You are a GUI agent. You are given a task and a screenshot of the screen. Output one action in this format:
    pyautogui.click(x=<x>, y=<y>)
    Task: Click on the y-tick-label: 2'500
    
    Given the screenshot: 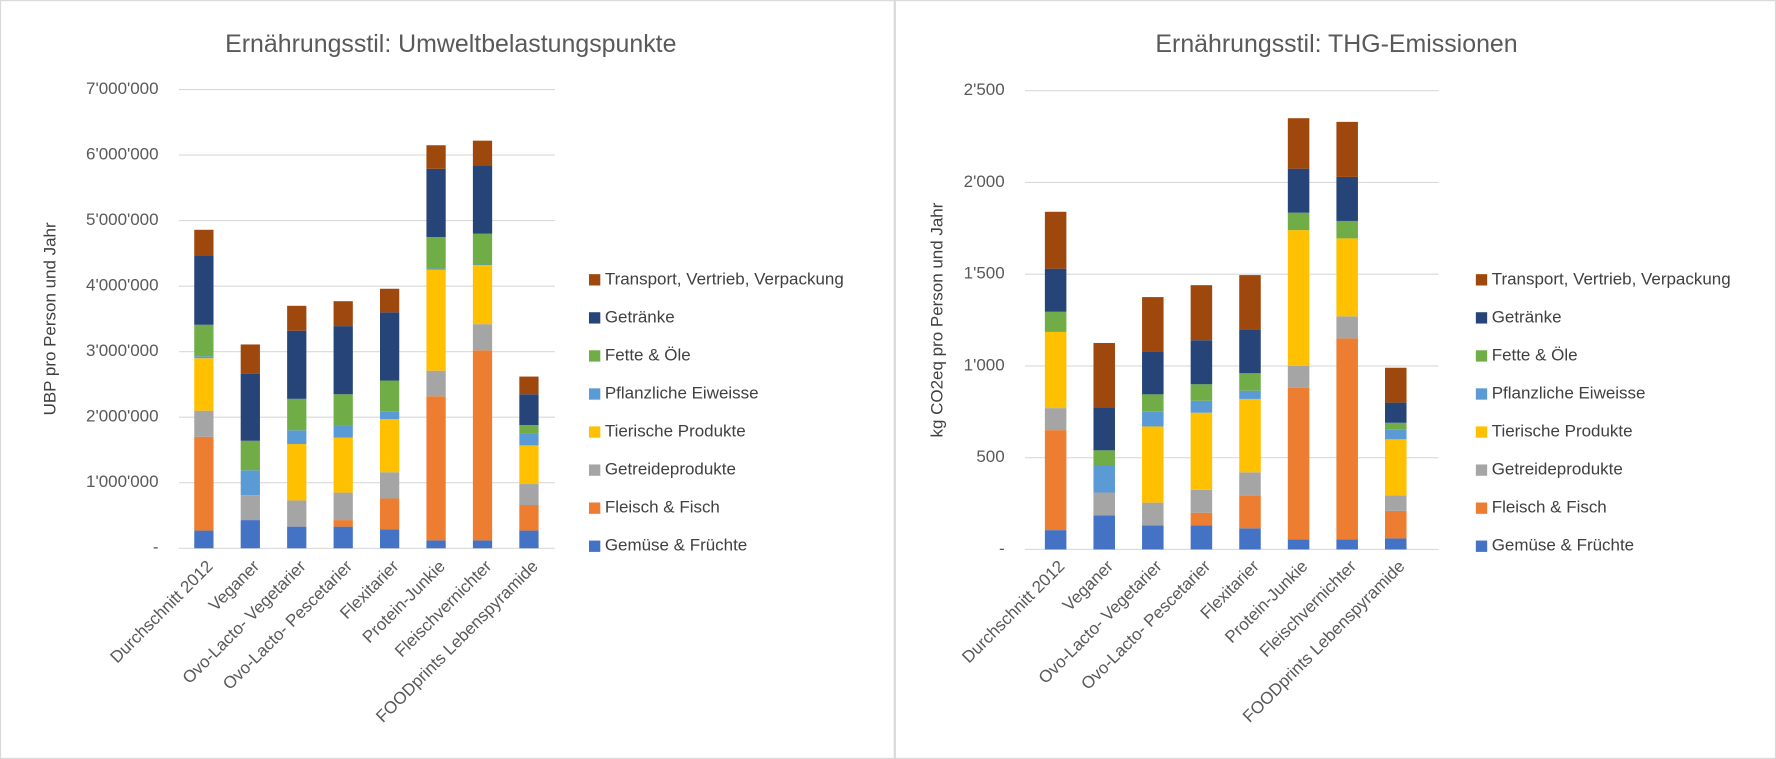 What is the action you would take?
    pyautogui.click(x=984, y=89)
    